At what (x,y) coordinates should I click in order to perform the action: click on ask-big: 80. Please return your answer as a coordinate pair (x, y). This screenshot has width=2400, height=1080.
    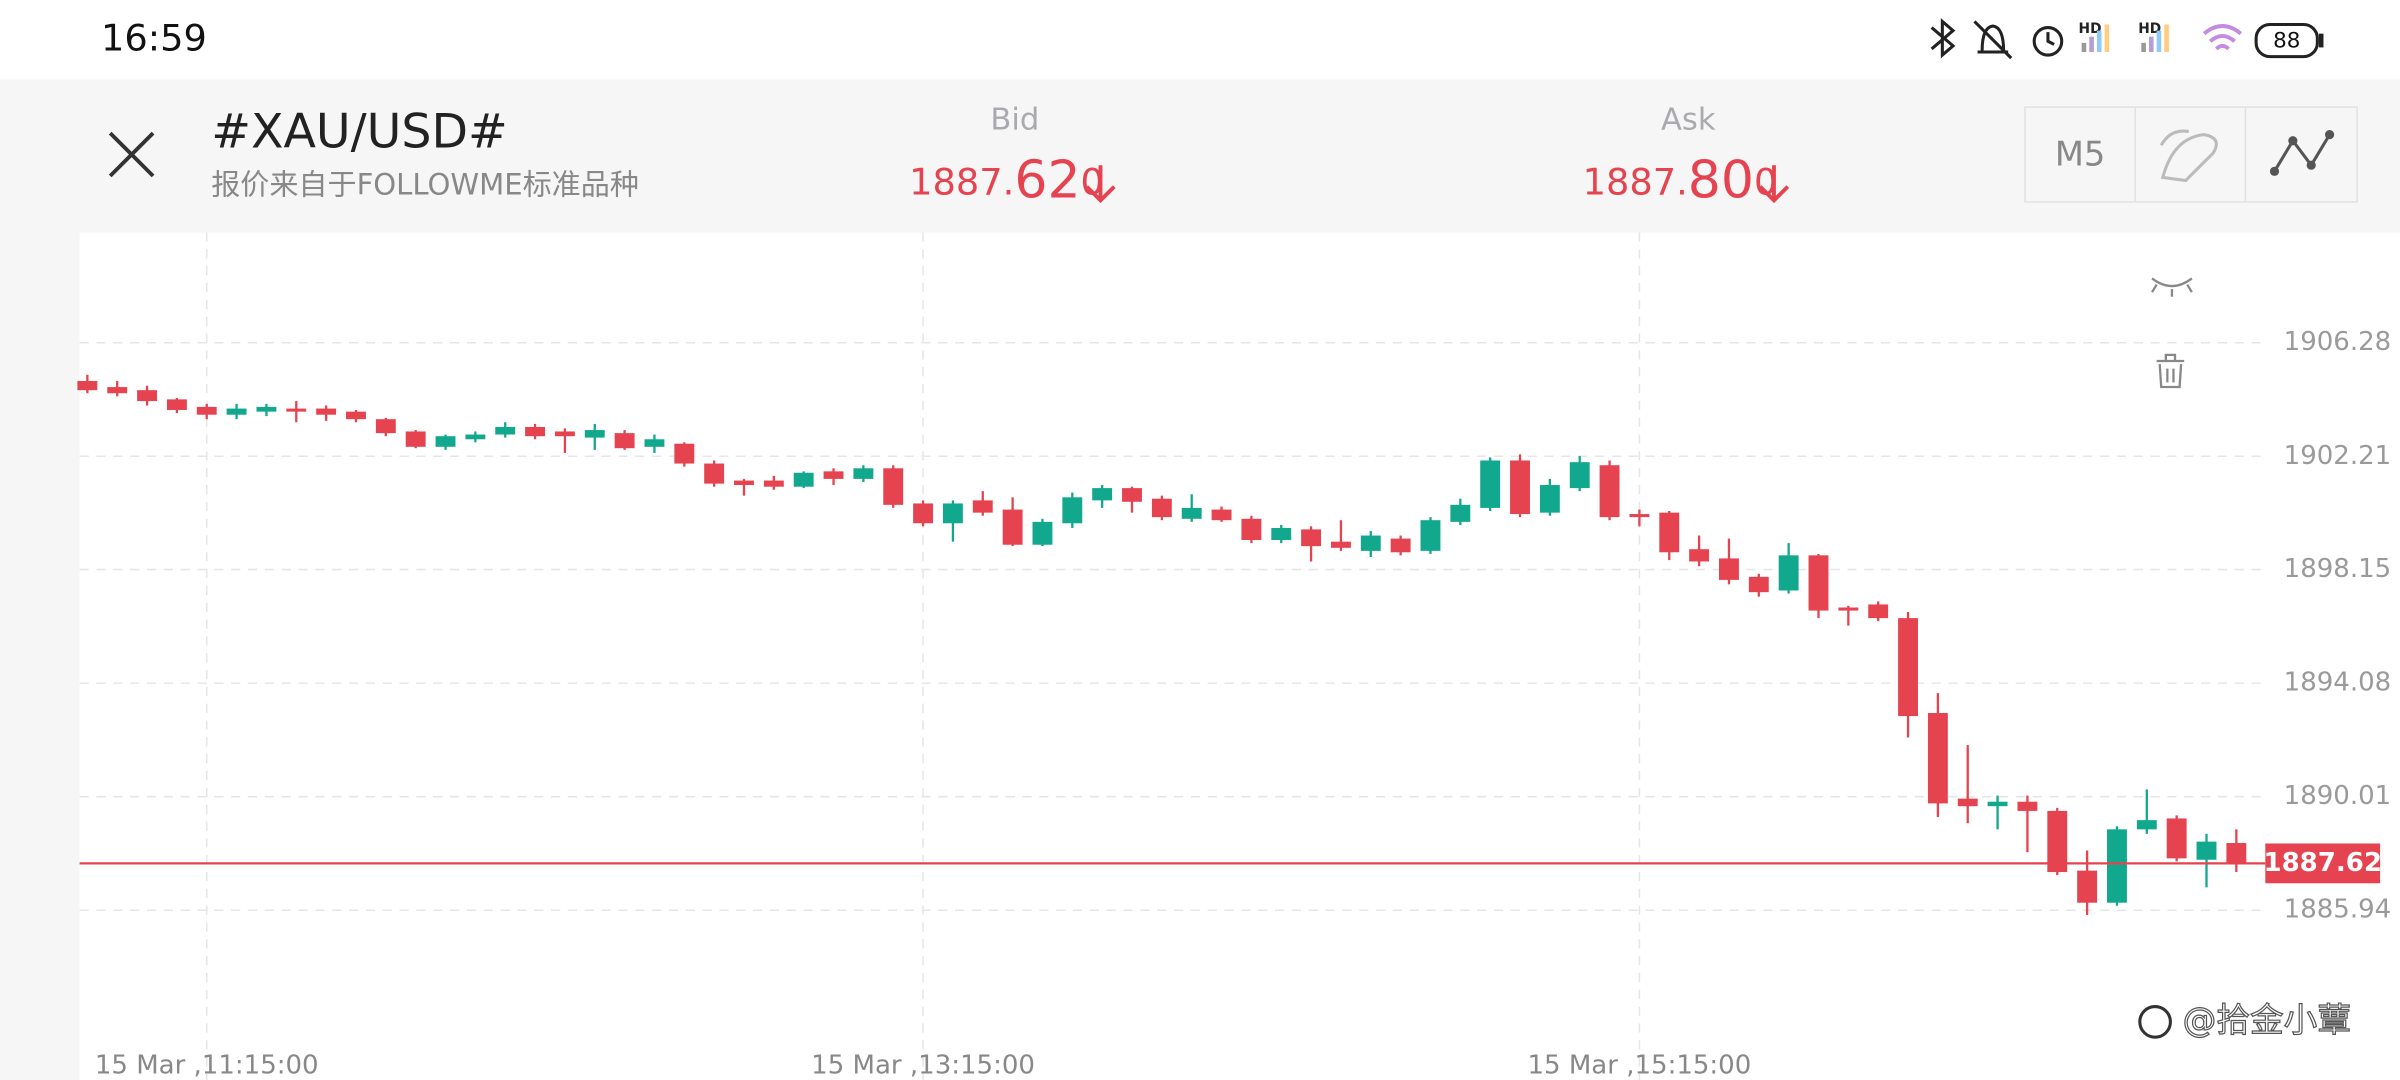
    Looking at the image, I should click on (1721, 181).